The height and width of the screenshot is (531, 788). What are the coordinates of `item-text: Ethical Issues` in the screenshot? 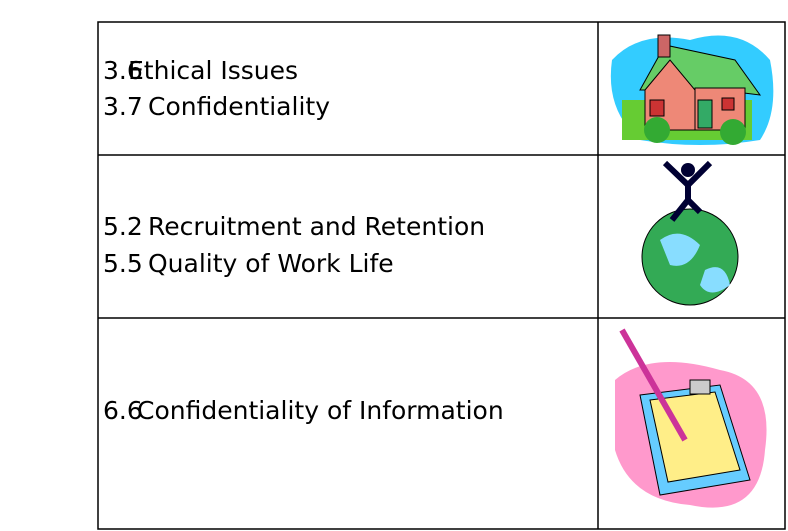 It's located at (213, 70).